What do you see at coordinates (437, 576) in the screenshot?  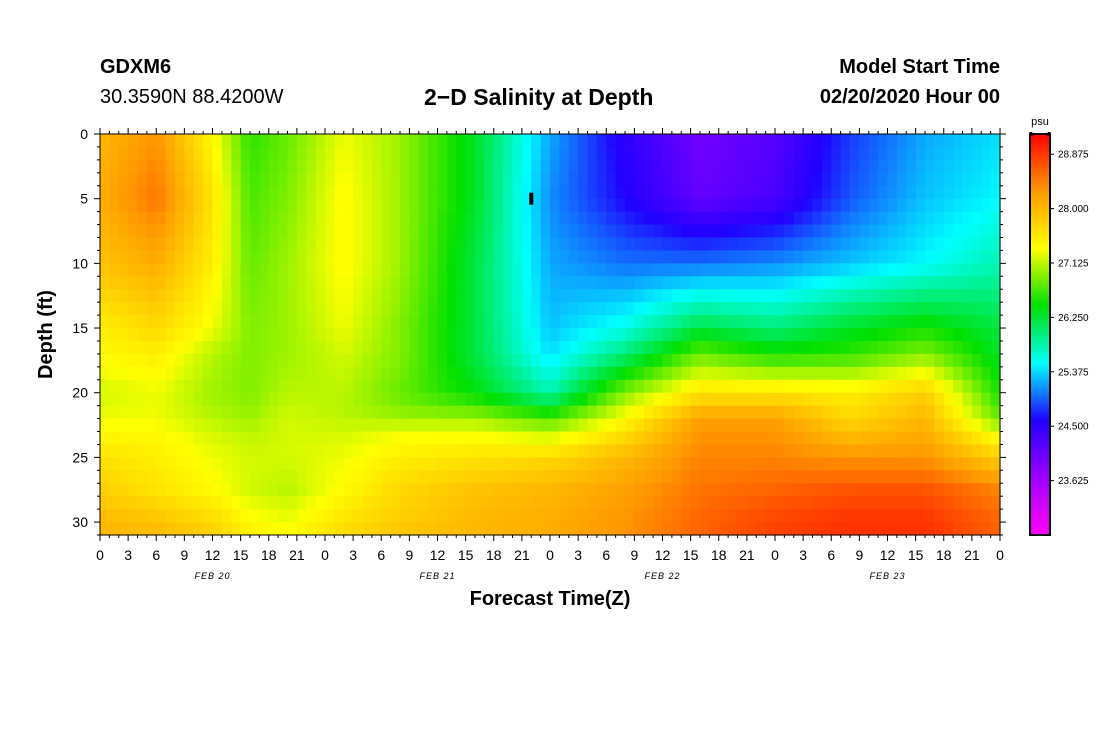 I see `day-label: FEB 21` at bounding box center [437, 576].